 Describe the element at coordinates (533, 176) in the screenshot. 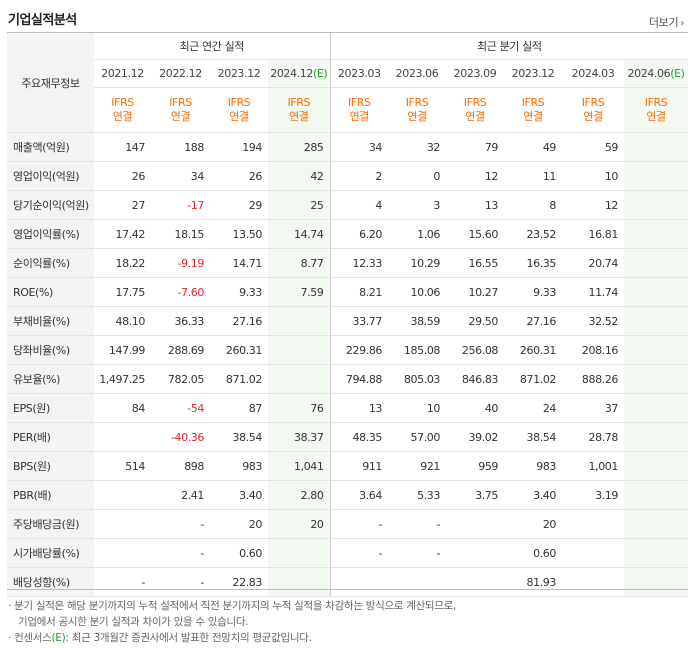

I see `table-cell: 11` at that location.